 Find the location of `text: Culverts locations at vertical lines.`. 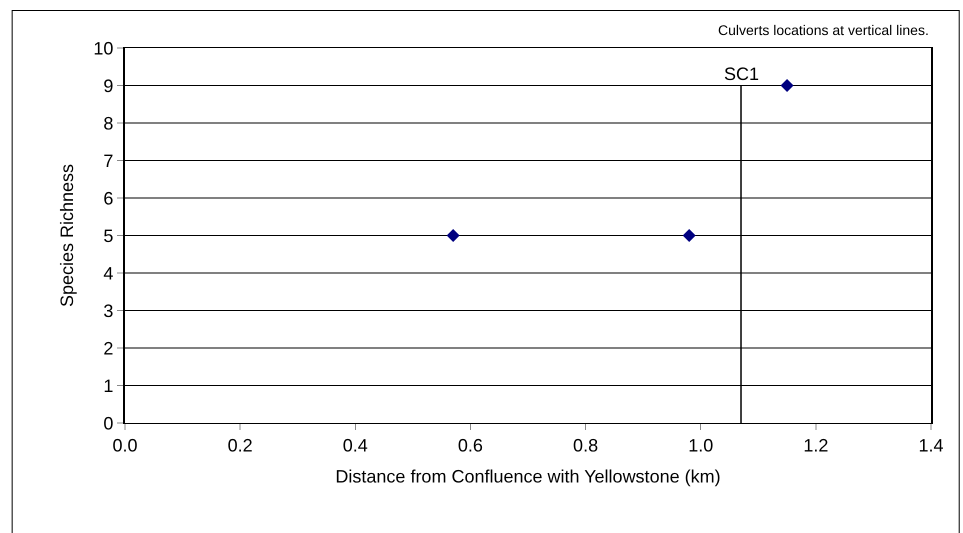

text: Culverts locations at vertical lines. is located at coordinates (823, 30).